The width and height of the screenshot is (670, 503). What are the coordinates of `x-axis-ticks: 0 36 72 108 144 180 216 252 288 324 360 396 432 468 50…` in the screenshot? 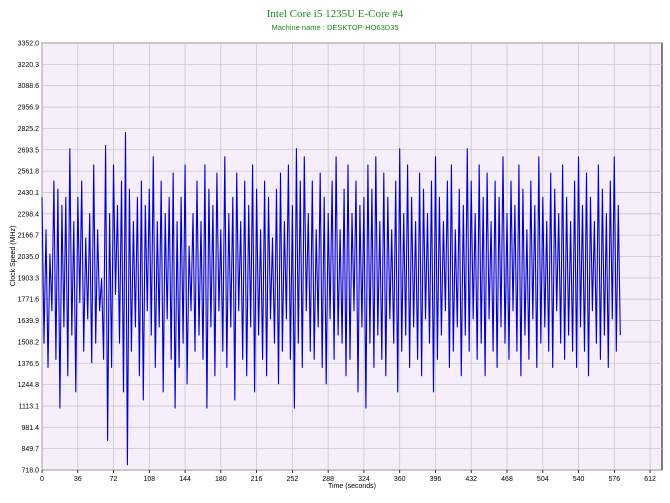 It's located at (348, 476).